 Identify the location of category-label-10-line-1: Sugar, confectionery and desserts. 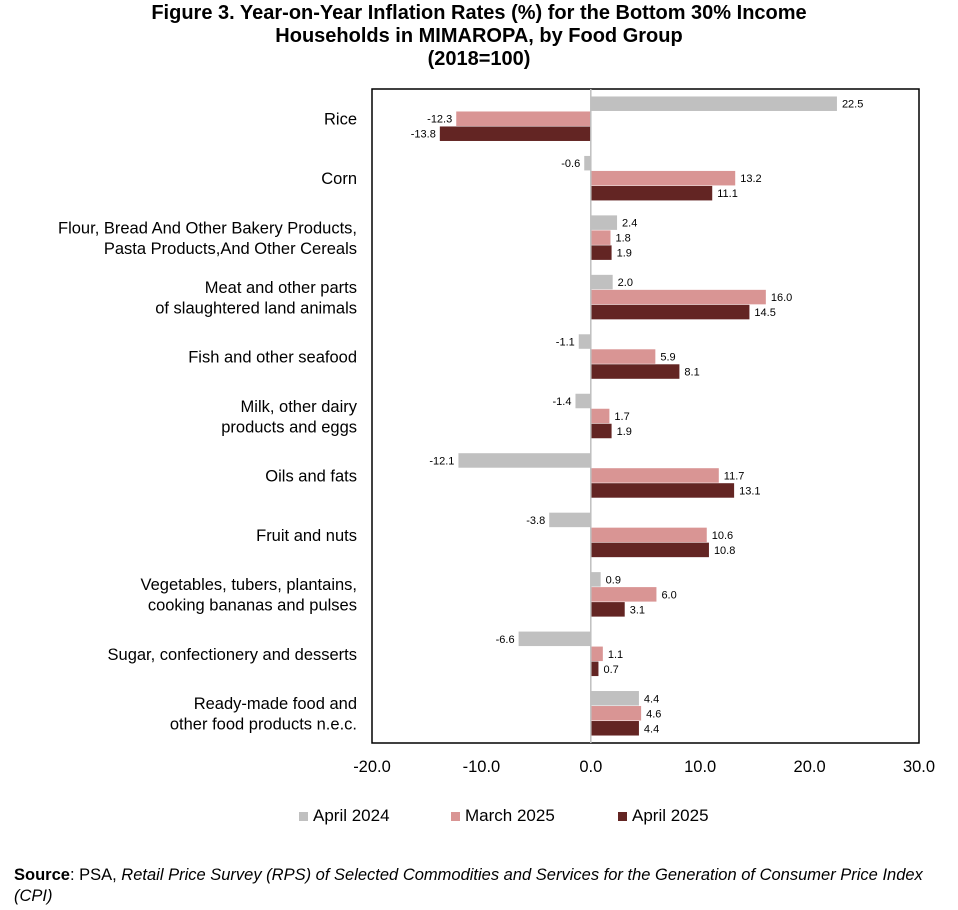
(232, 655).